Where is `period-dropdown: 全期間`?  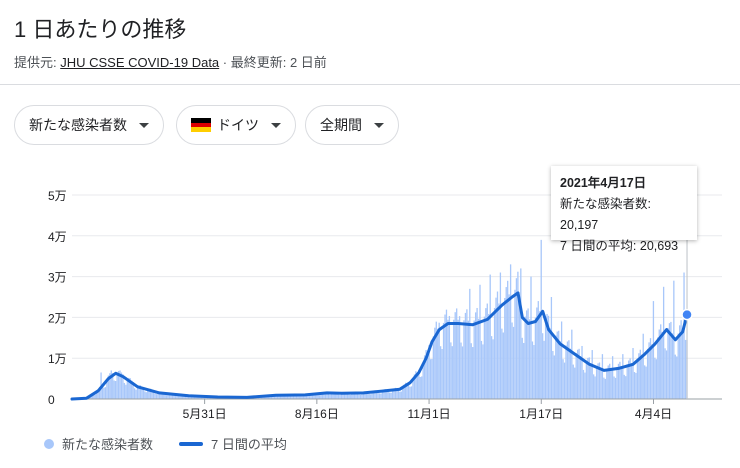 period-dropdown: 全期間 is located at coordinates (352, 125).